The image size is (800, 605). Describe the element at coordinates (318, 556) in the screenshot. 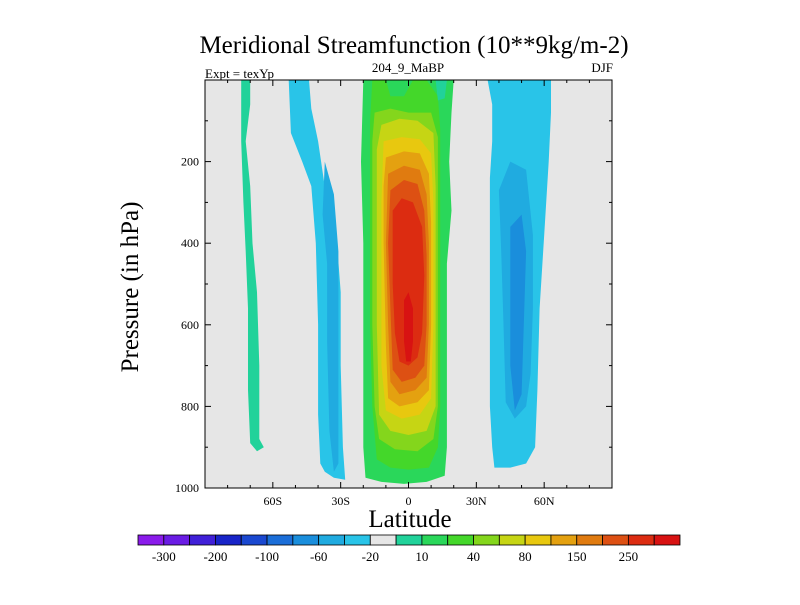

I see `colorbar-label: -60` at that location.